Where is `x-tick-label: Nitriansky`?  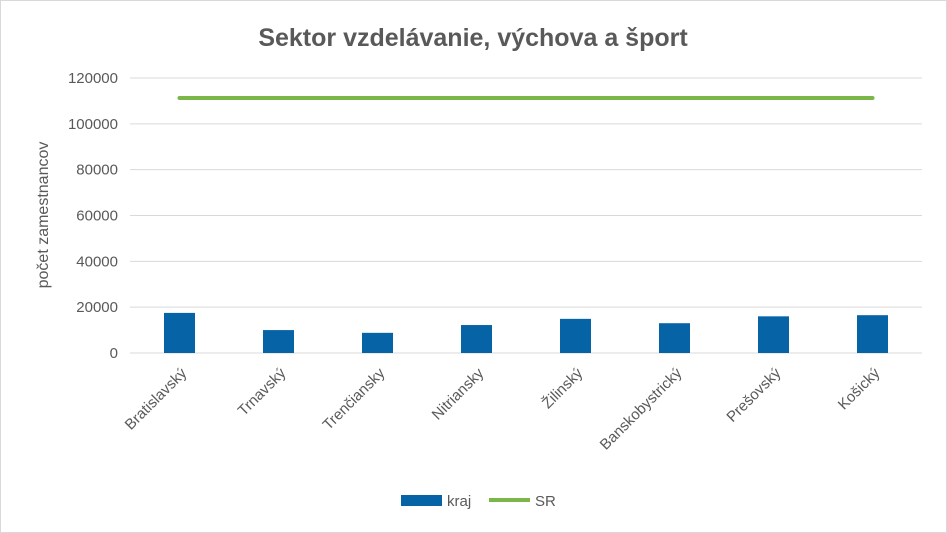
x-tick-label: Nitriansky is located at coordinates (458, 393).